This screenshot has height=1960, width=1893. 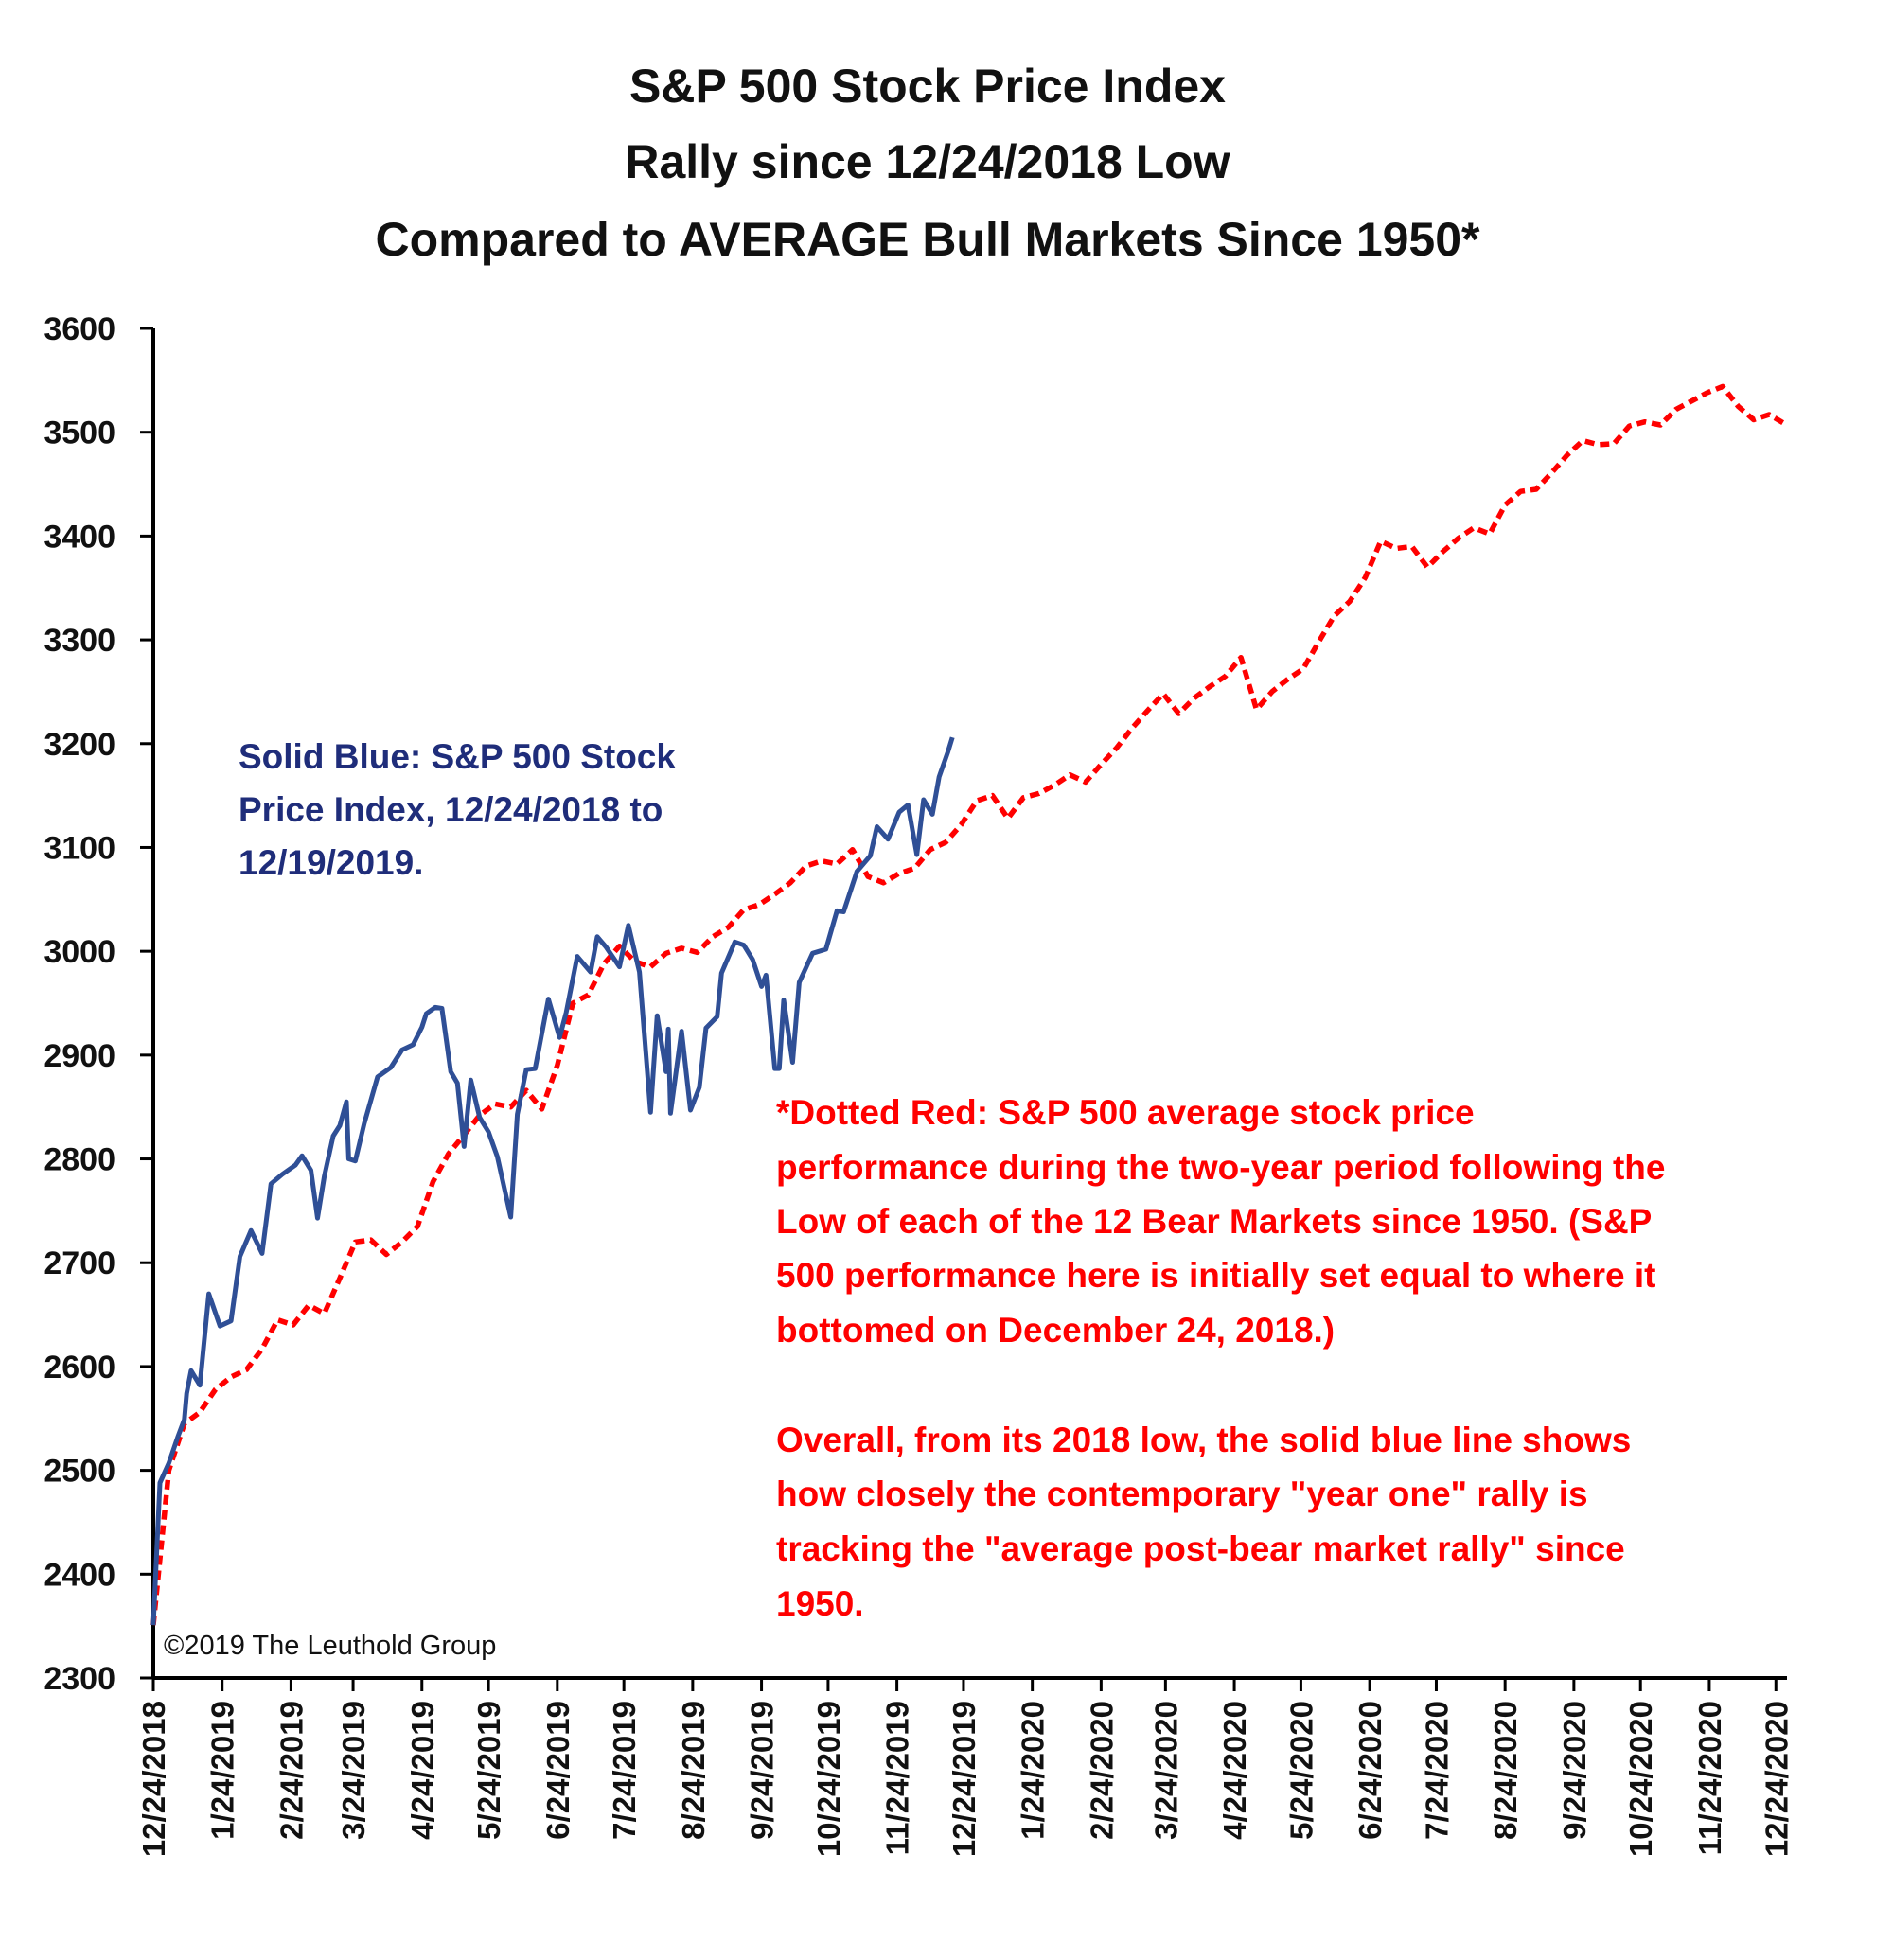 I want to click on x-tick-label: 7/24/2020, so click(x=1437, y=1770).